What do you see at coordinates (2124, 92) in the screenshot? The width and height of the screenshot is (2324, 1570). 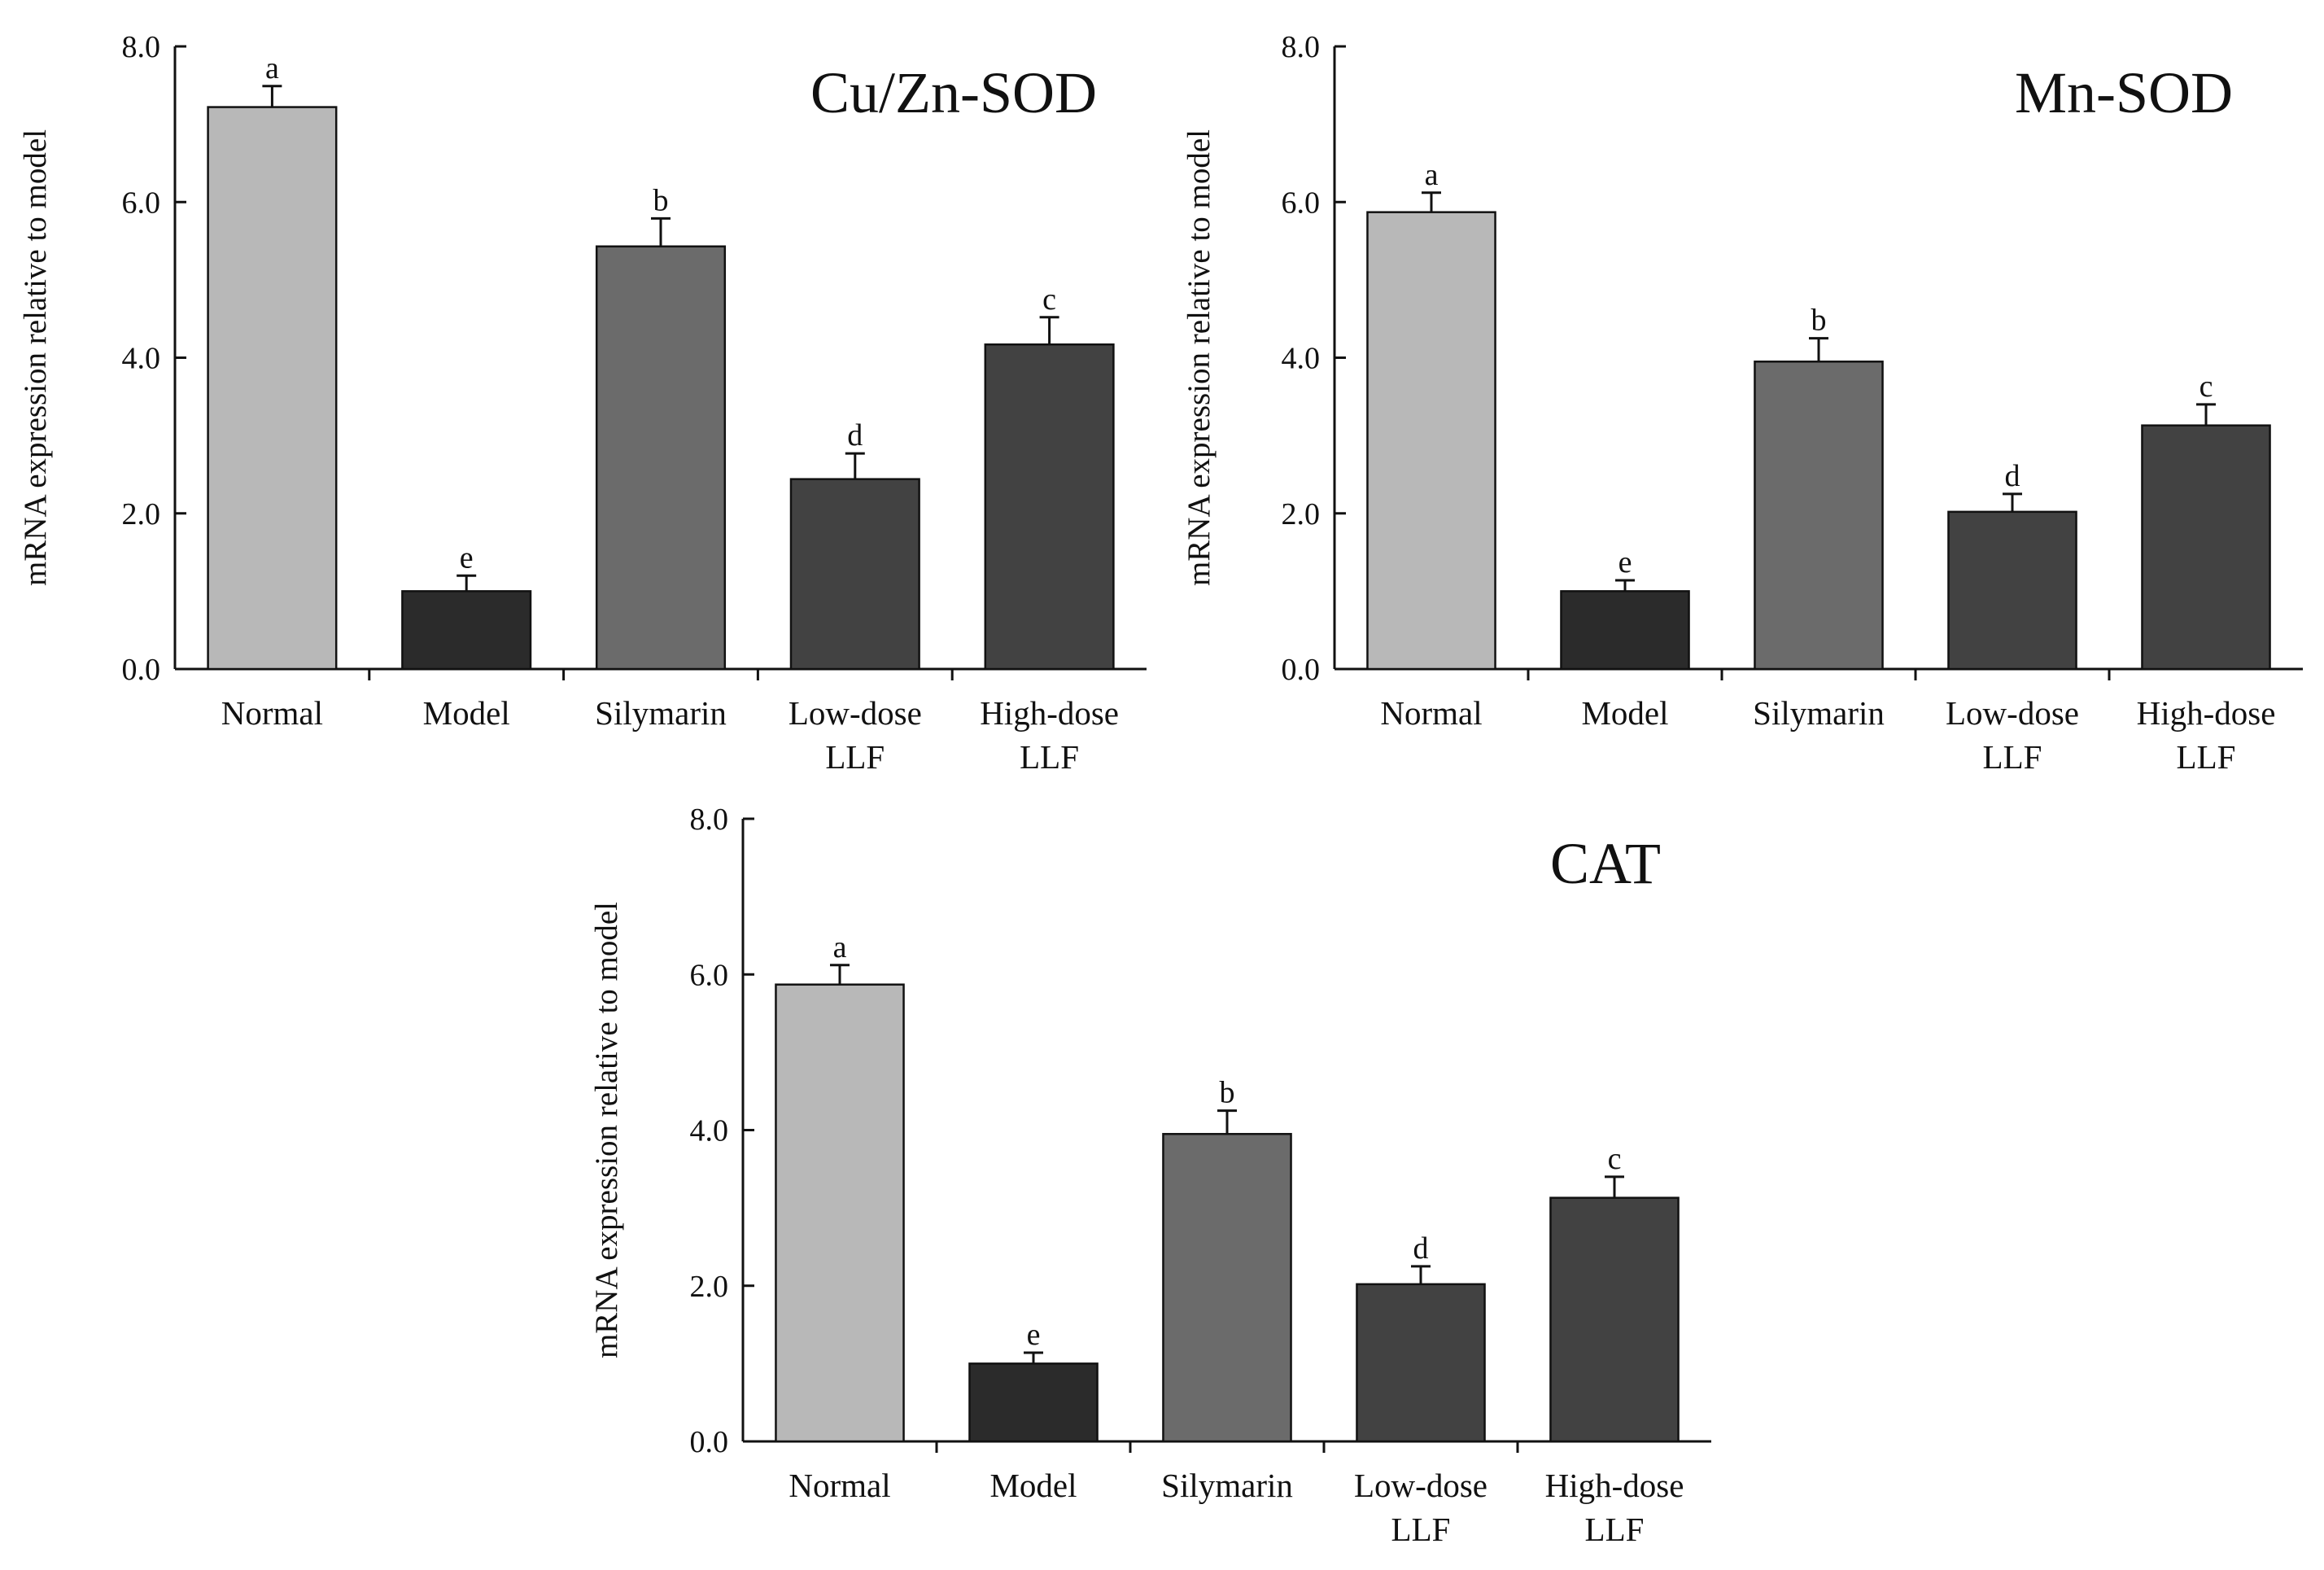 I see `chart-title: Mn-SOD` at bounding box center [2124, 92].